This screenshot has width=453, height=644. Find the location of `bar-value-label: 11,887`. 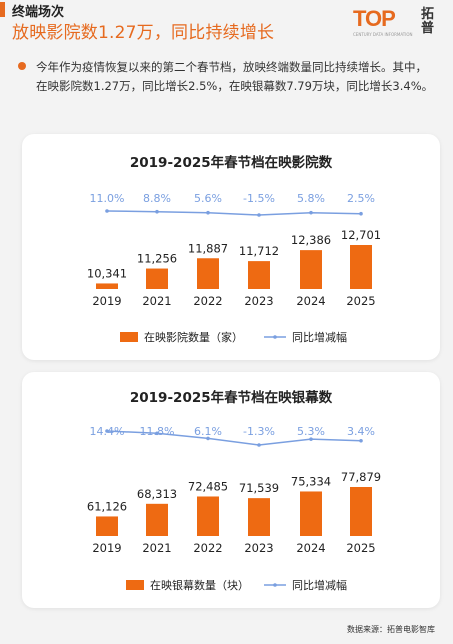

bar-value-label: 11,887 is located at coordinates (208, 248).